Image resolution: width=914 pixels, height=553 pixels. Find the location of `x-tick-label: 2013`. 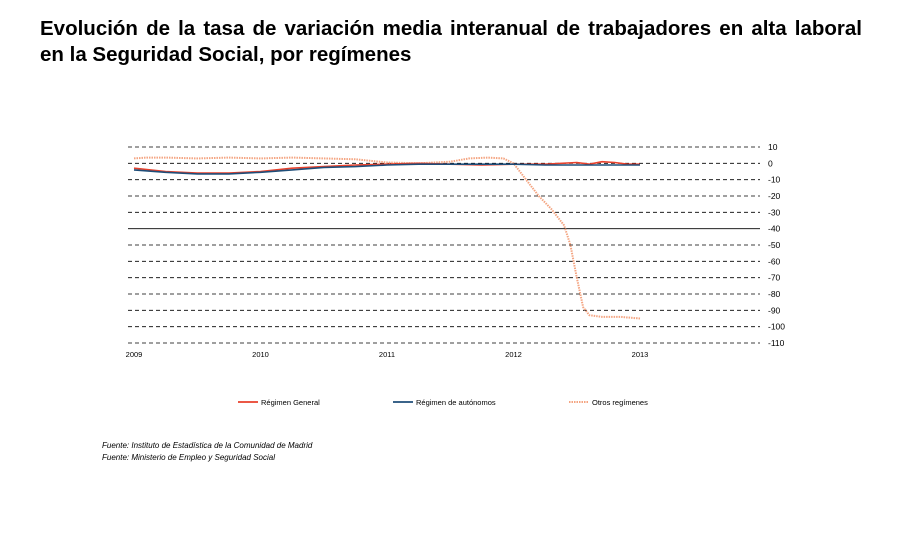

x-tick-label: 2013 is located at coordinates (640, 354).